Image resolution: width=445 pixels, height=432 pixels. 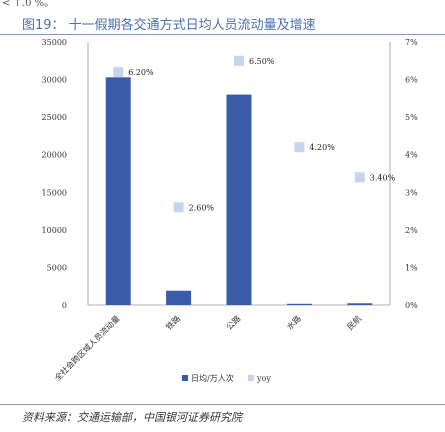 What do you see at coordinates (322, 147) in the screenshot?
I see `yoy-data-label: 4.20%` at bounding box center [322, 147].